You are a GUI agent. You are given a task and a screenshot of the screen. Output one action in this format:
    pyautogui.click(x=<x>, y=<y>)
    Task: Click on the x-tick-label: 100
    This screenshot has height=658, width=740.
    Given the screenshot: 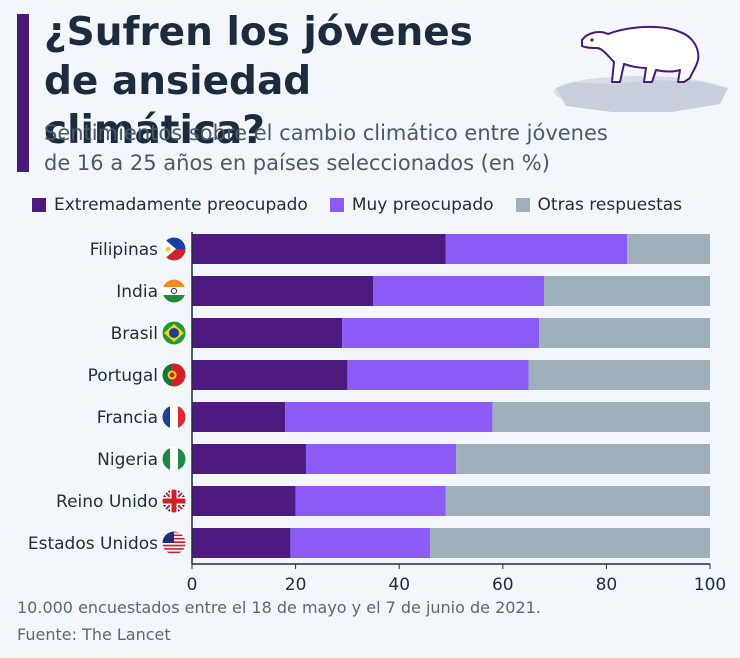 What is the action you would take?
    pyautogui.click(x=710, y=583)
    